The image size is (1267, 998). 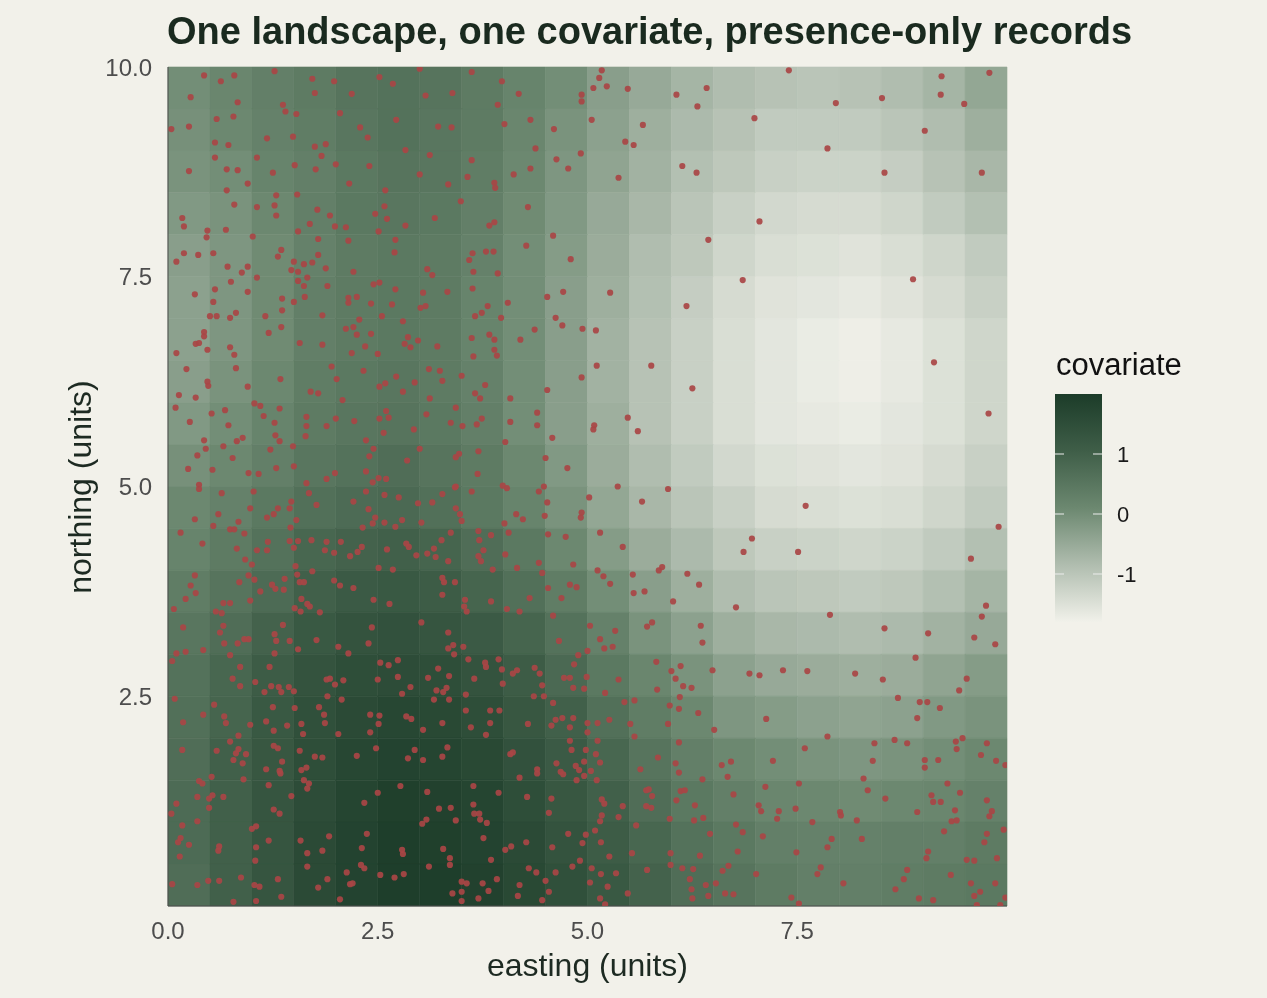 What do you see at coordinates (135, 487) in the screenshot?
I see `y-tick-label: 5.0` at bounding box center [135, 487].